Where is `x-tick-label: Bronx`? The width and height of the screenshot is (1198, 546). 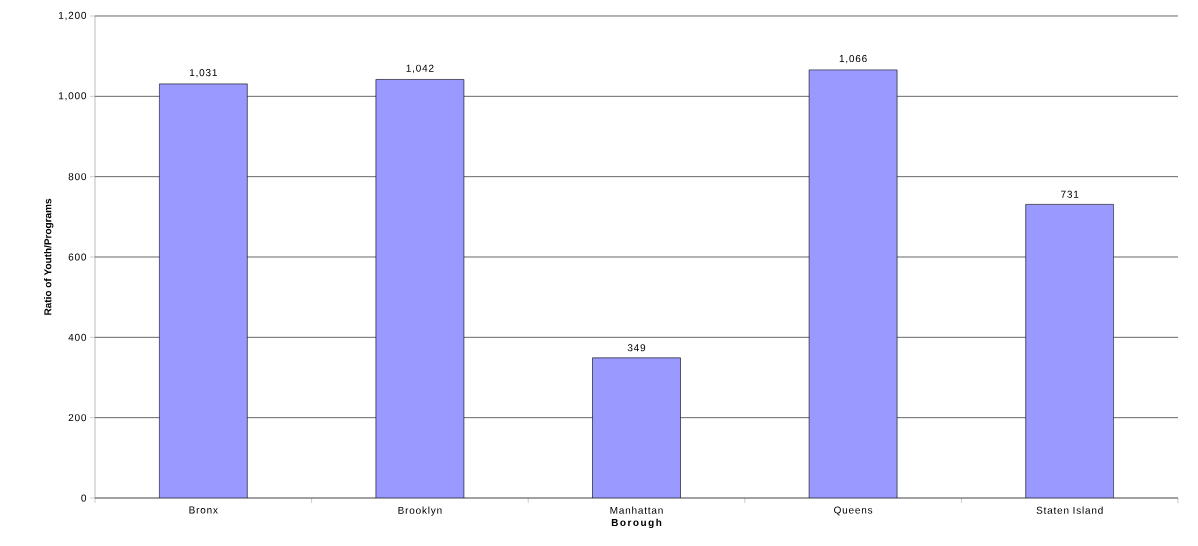
x-tick-label: Bronx is located at coordinates (203, 510).